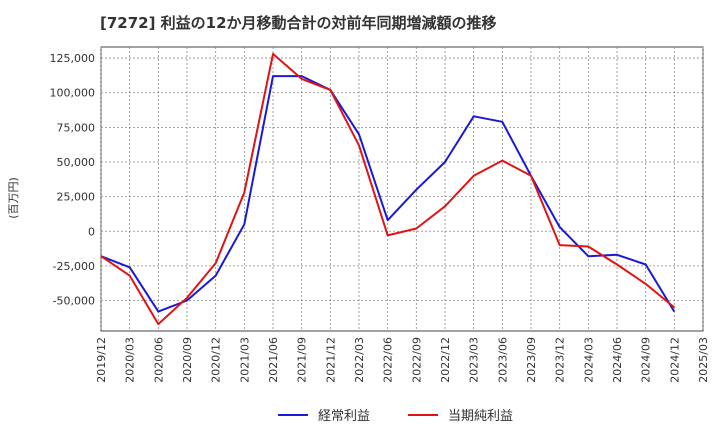 The height and width of the screenshot is (440, 720). What do you see at coordinates (158, 360) in the screenshot?
I see `x-tick-label: 2020/06` at bounding box center [158, 360].